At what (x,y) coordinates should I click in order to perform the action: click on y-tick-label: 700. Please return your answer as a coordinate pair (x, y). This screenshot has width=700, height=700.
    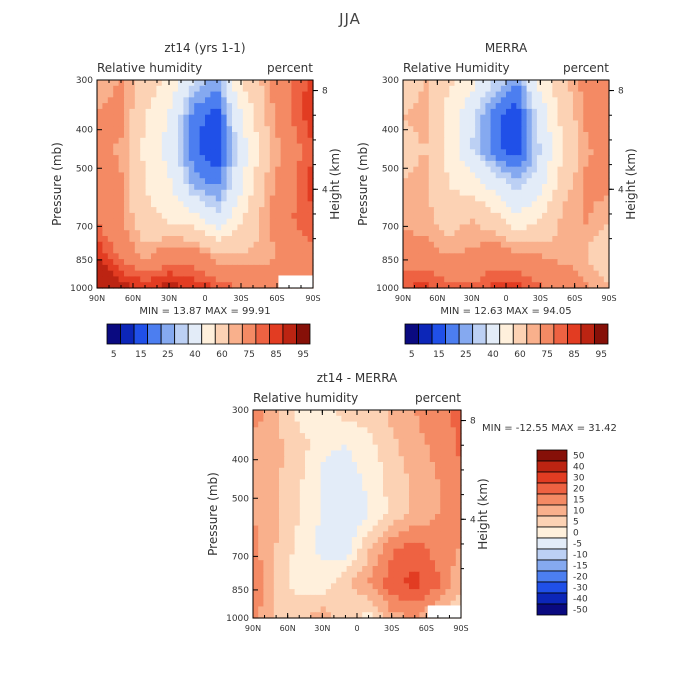
    Looking at the image, I should click on (390, 227).